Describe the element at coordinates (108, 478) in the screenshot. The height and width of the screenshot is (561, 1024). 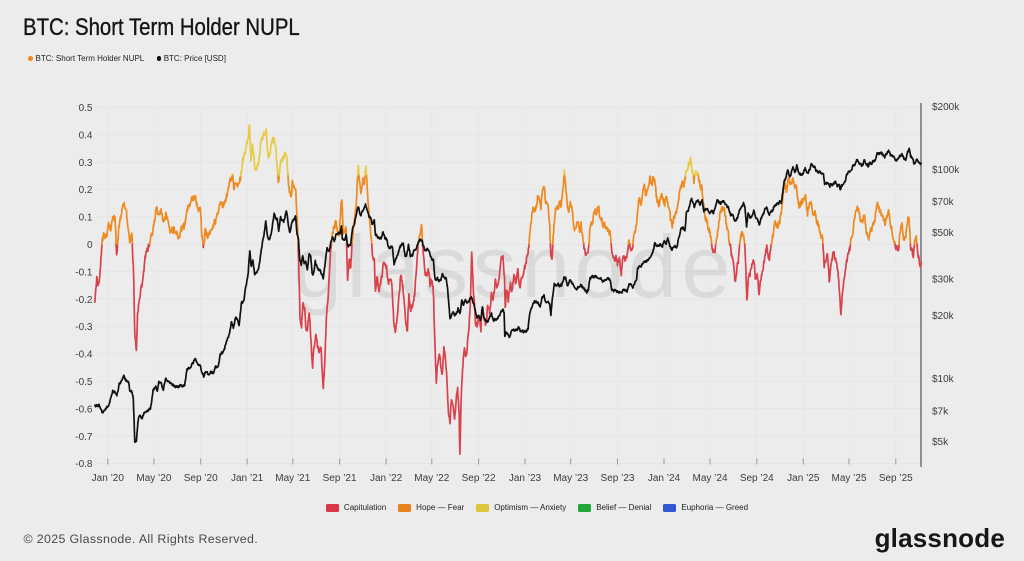
I see `svg-text: Jan ’20` at that location.